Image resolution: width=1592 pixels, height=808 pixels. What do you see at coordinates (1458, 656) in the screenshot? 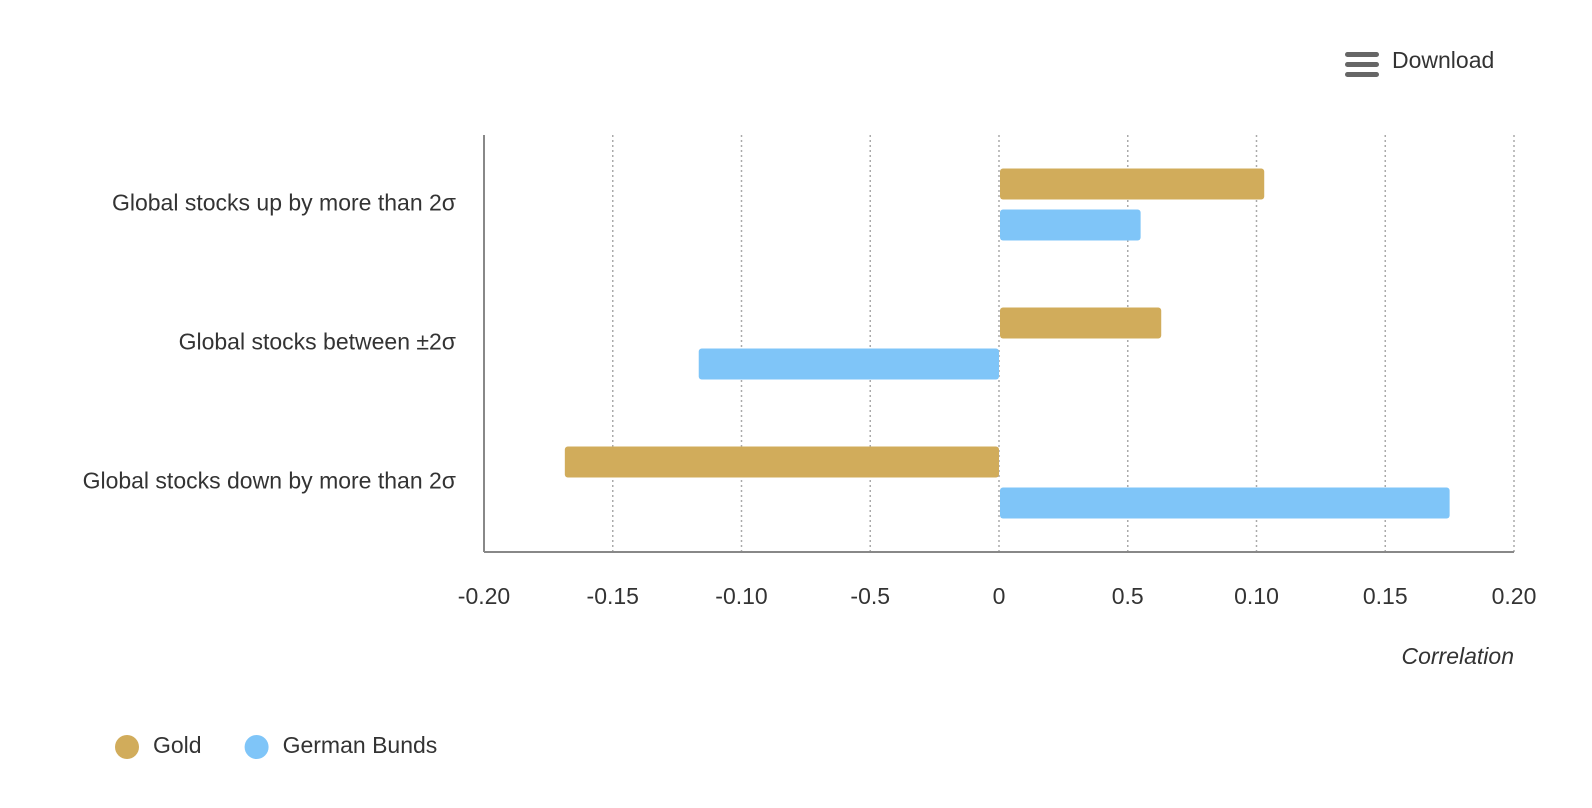
I see `x-axis-title: Correlation` at bounding box center [1458, 656].